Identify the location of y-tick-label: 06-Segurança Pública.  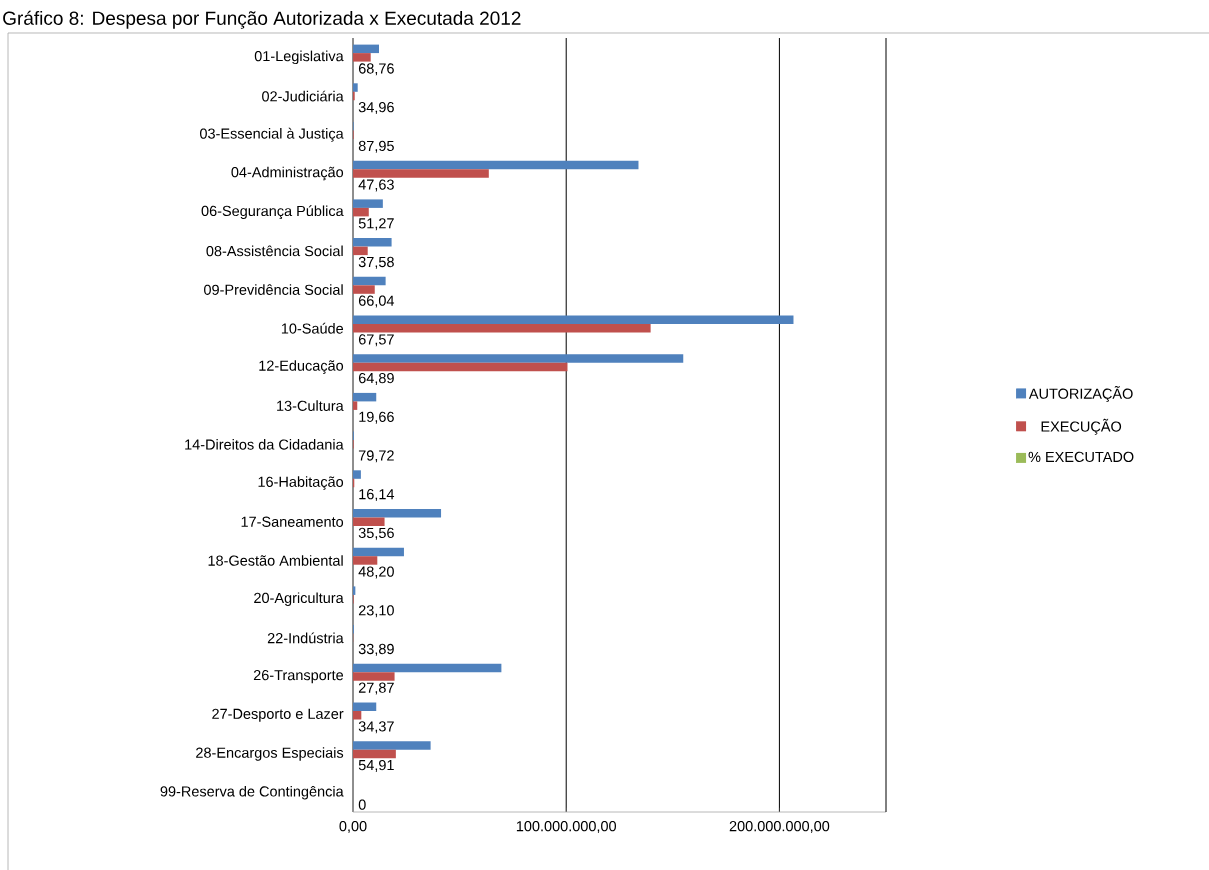
(272, 212).